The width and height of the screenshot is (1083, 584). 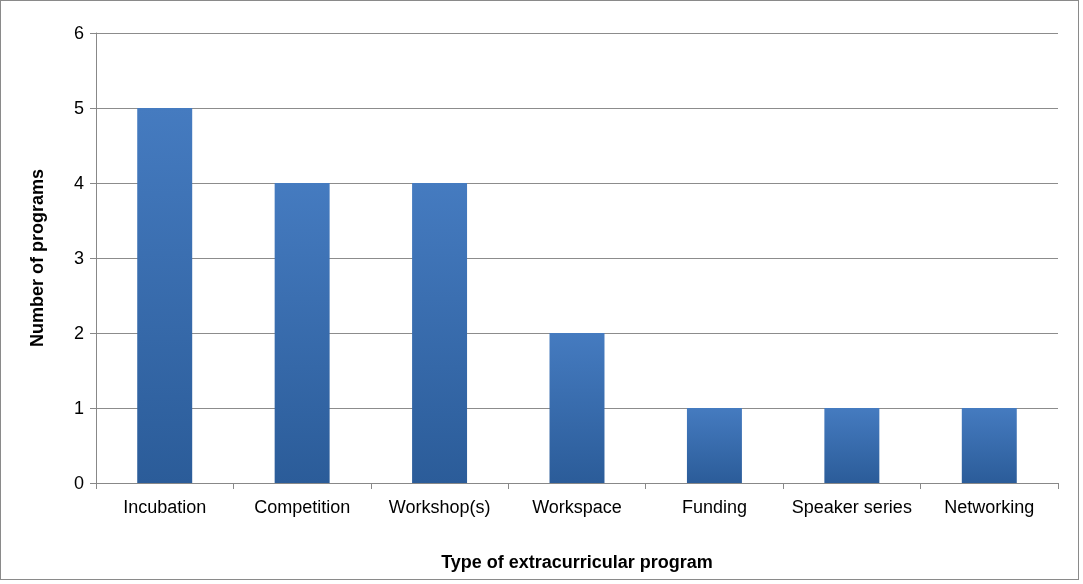 What do you see at coordinates (989, 507) in the screenshot?
I see `x-tick-label: Networking` at bounding box center [989, 507].